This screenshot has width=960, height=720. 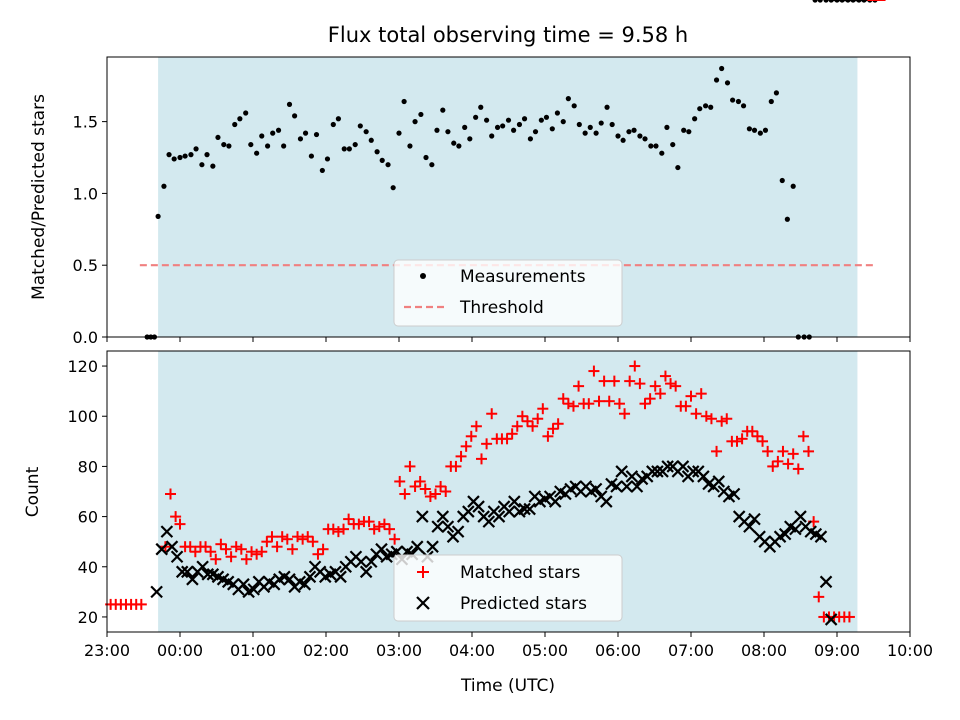 I want to click on bottom-y-tick-label: 20, so click(x=88, y=617).